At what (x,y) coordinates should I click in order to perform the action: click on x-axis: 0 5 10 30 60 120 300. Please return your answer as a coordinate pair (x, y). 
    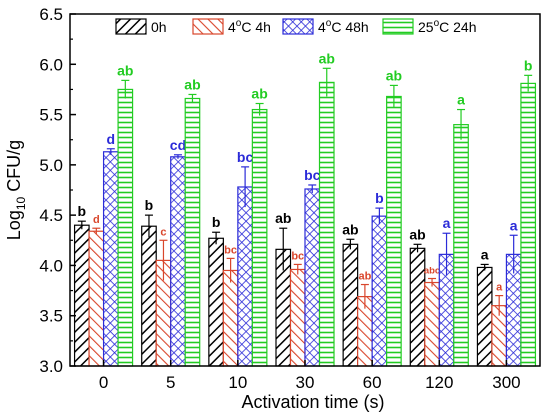
    Looking at the image, I should click on (310, 376).